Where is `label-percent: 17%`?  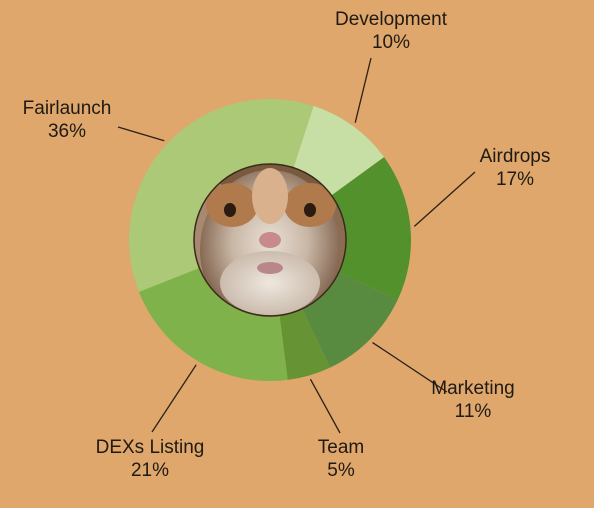
label-percent: 17% is located at coordinates (515, 179).